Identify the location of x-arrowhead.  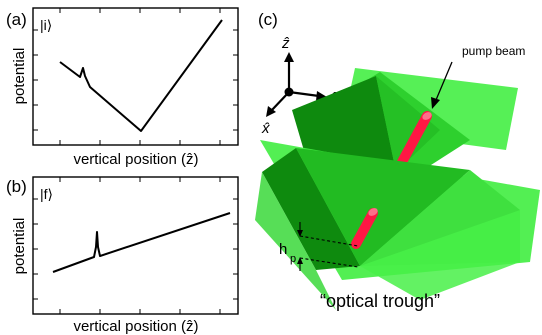
(271, 111).